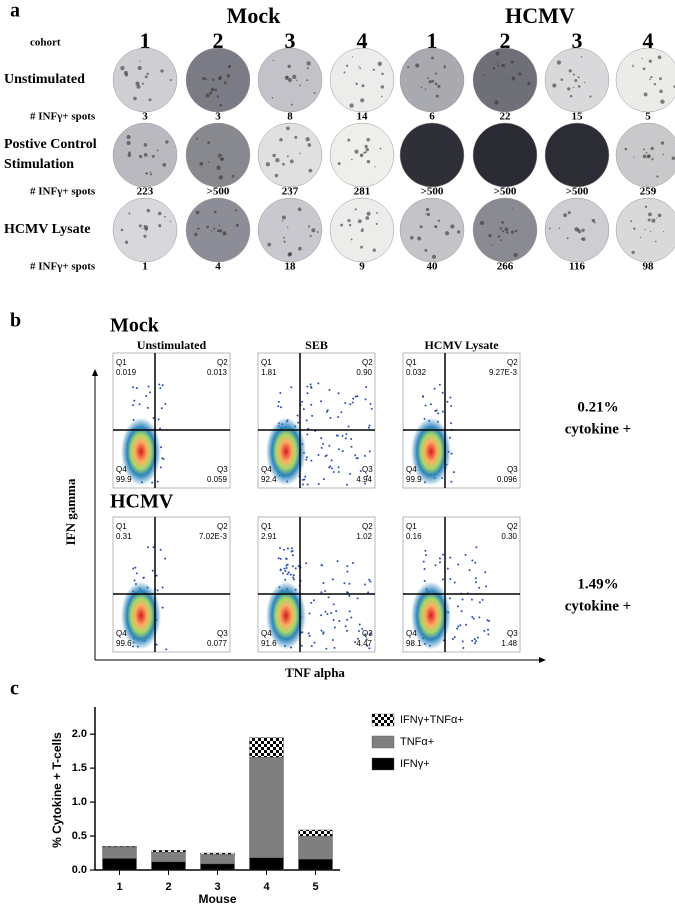 The width and height of the screenshot is (675, 911). I want to click on quadrant-value: 99.9, so click(414, 479).